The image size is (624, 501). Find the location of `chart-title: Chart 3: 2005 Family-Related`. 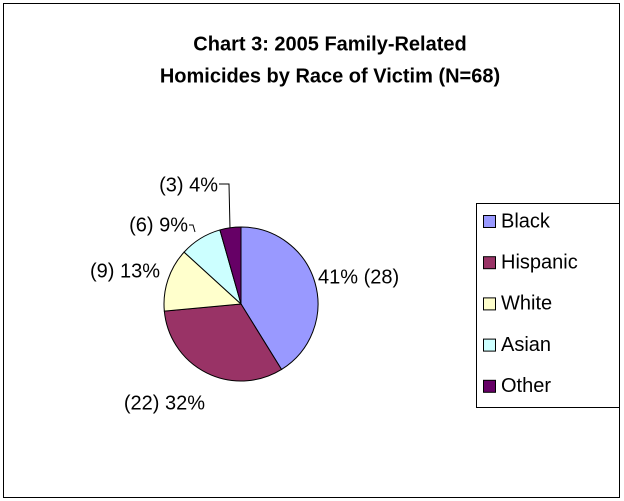

chart-title: Chart 3: 2005 Family-Related is located at coordinates (329, 44).